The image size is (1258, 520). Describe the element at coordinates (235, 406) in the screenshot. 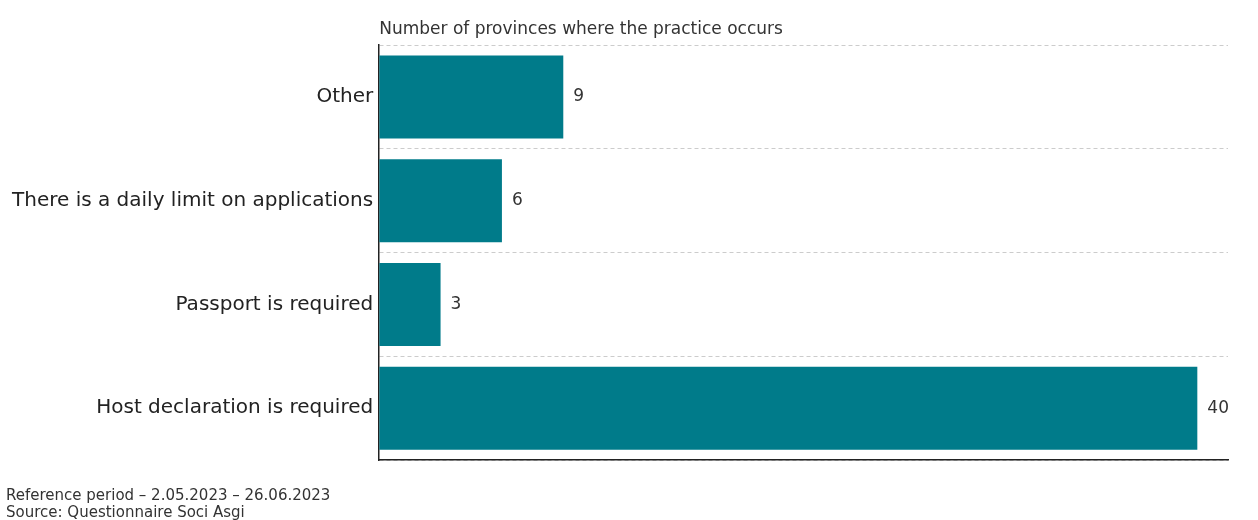

I see `y-tick-label: Host declaration is required` at that location.